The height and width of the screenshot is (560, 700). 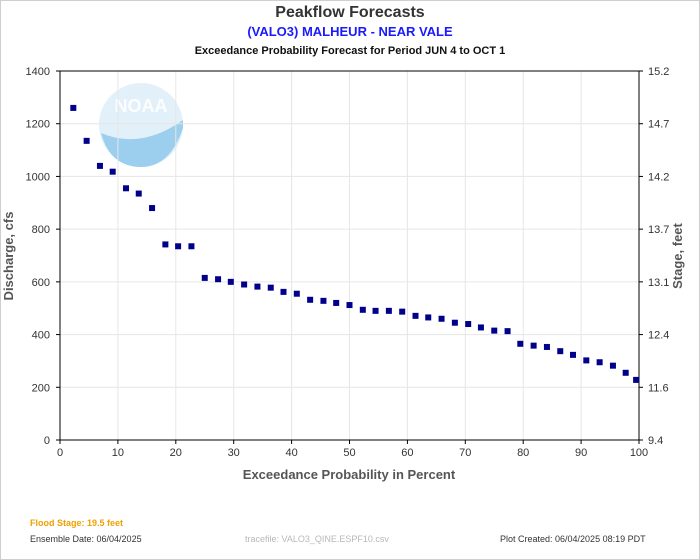 I want to click on y-tick-label: 1200, so click(x=38, y=125).